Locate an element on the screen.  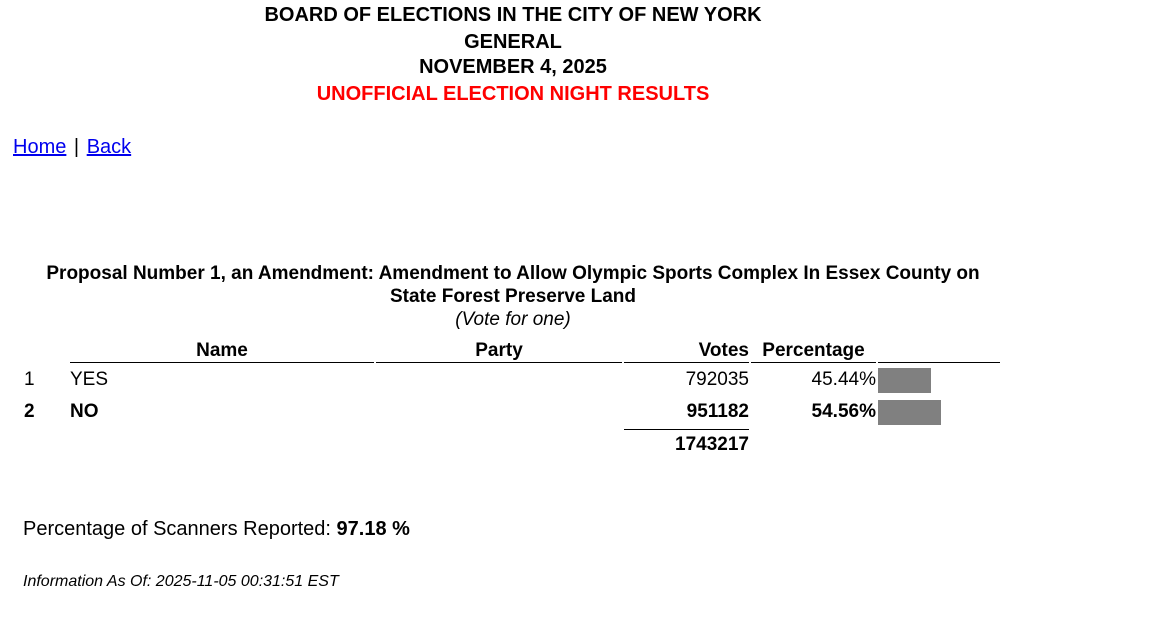
table-row: 2 NO 951182 54.56% is located at coordinates (511, 412).